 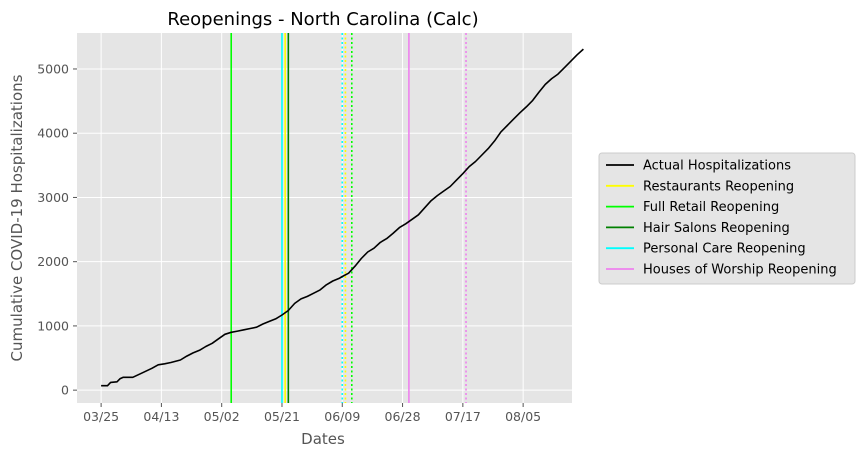 I want to click on x-tick-label: 05/21, so click(x=282, y=416).